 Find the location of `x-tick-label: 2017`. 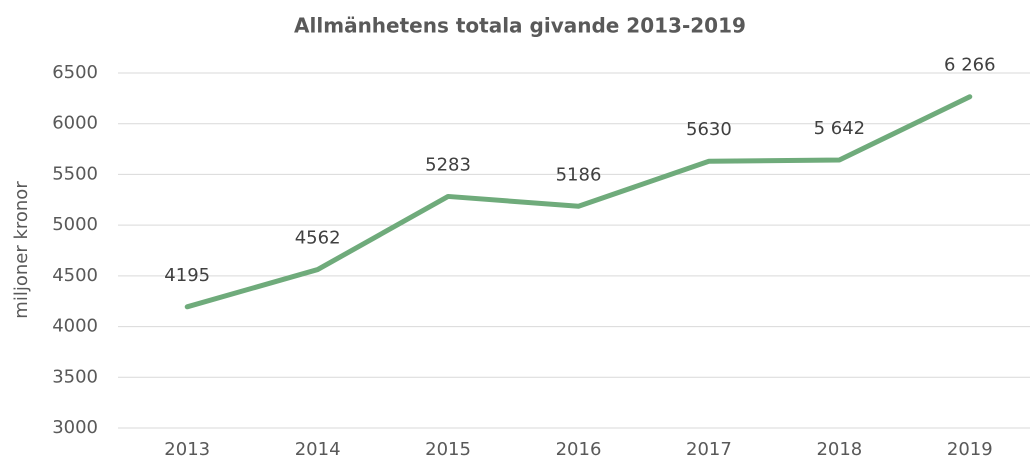

x-tick-label: 2017 is located at coordinates (709, 449).